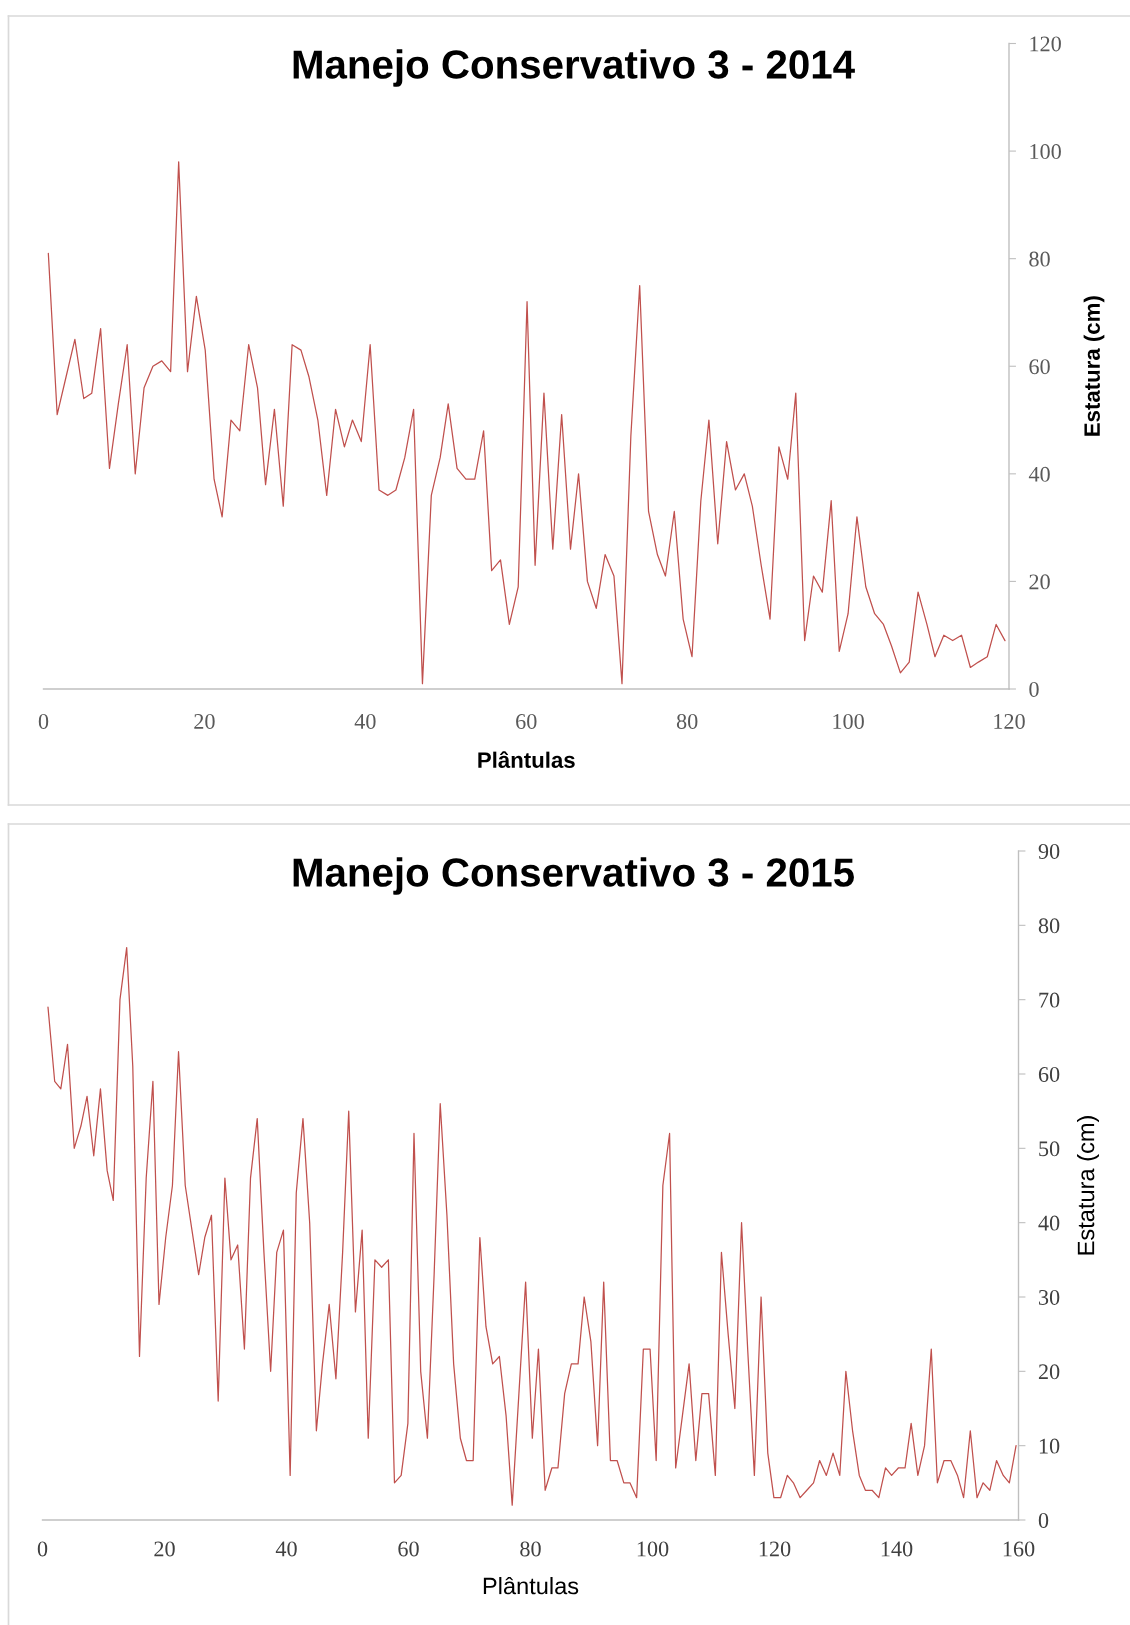  I want to click on x-tick-label: 140, so click(897, 1549).